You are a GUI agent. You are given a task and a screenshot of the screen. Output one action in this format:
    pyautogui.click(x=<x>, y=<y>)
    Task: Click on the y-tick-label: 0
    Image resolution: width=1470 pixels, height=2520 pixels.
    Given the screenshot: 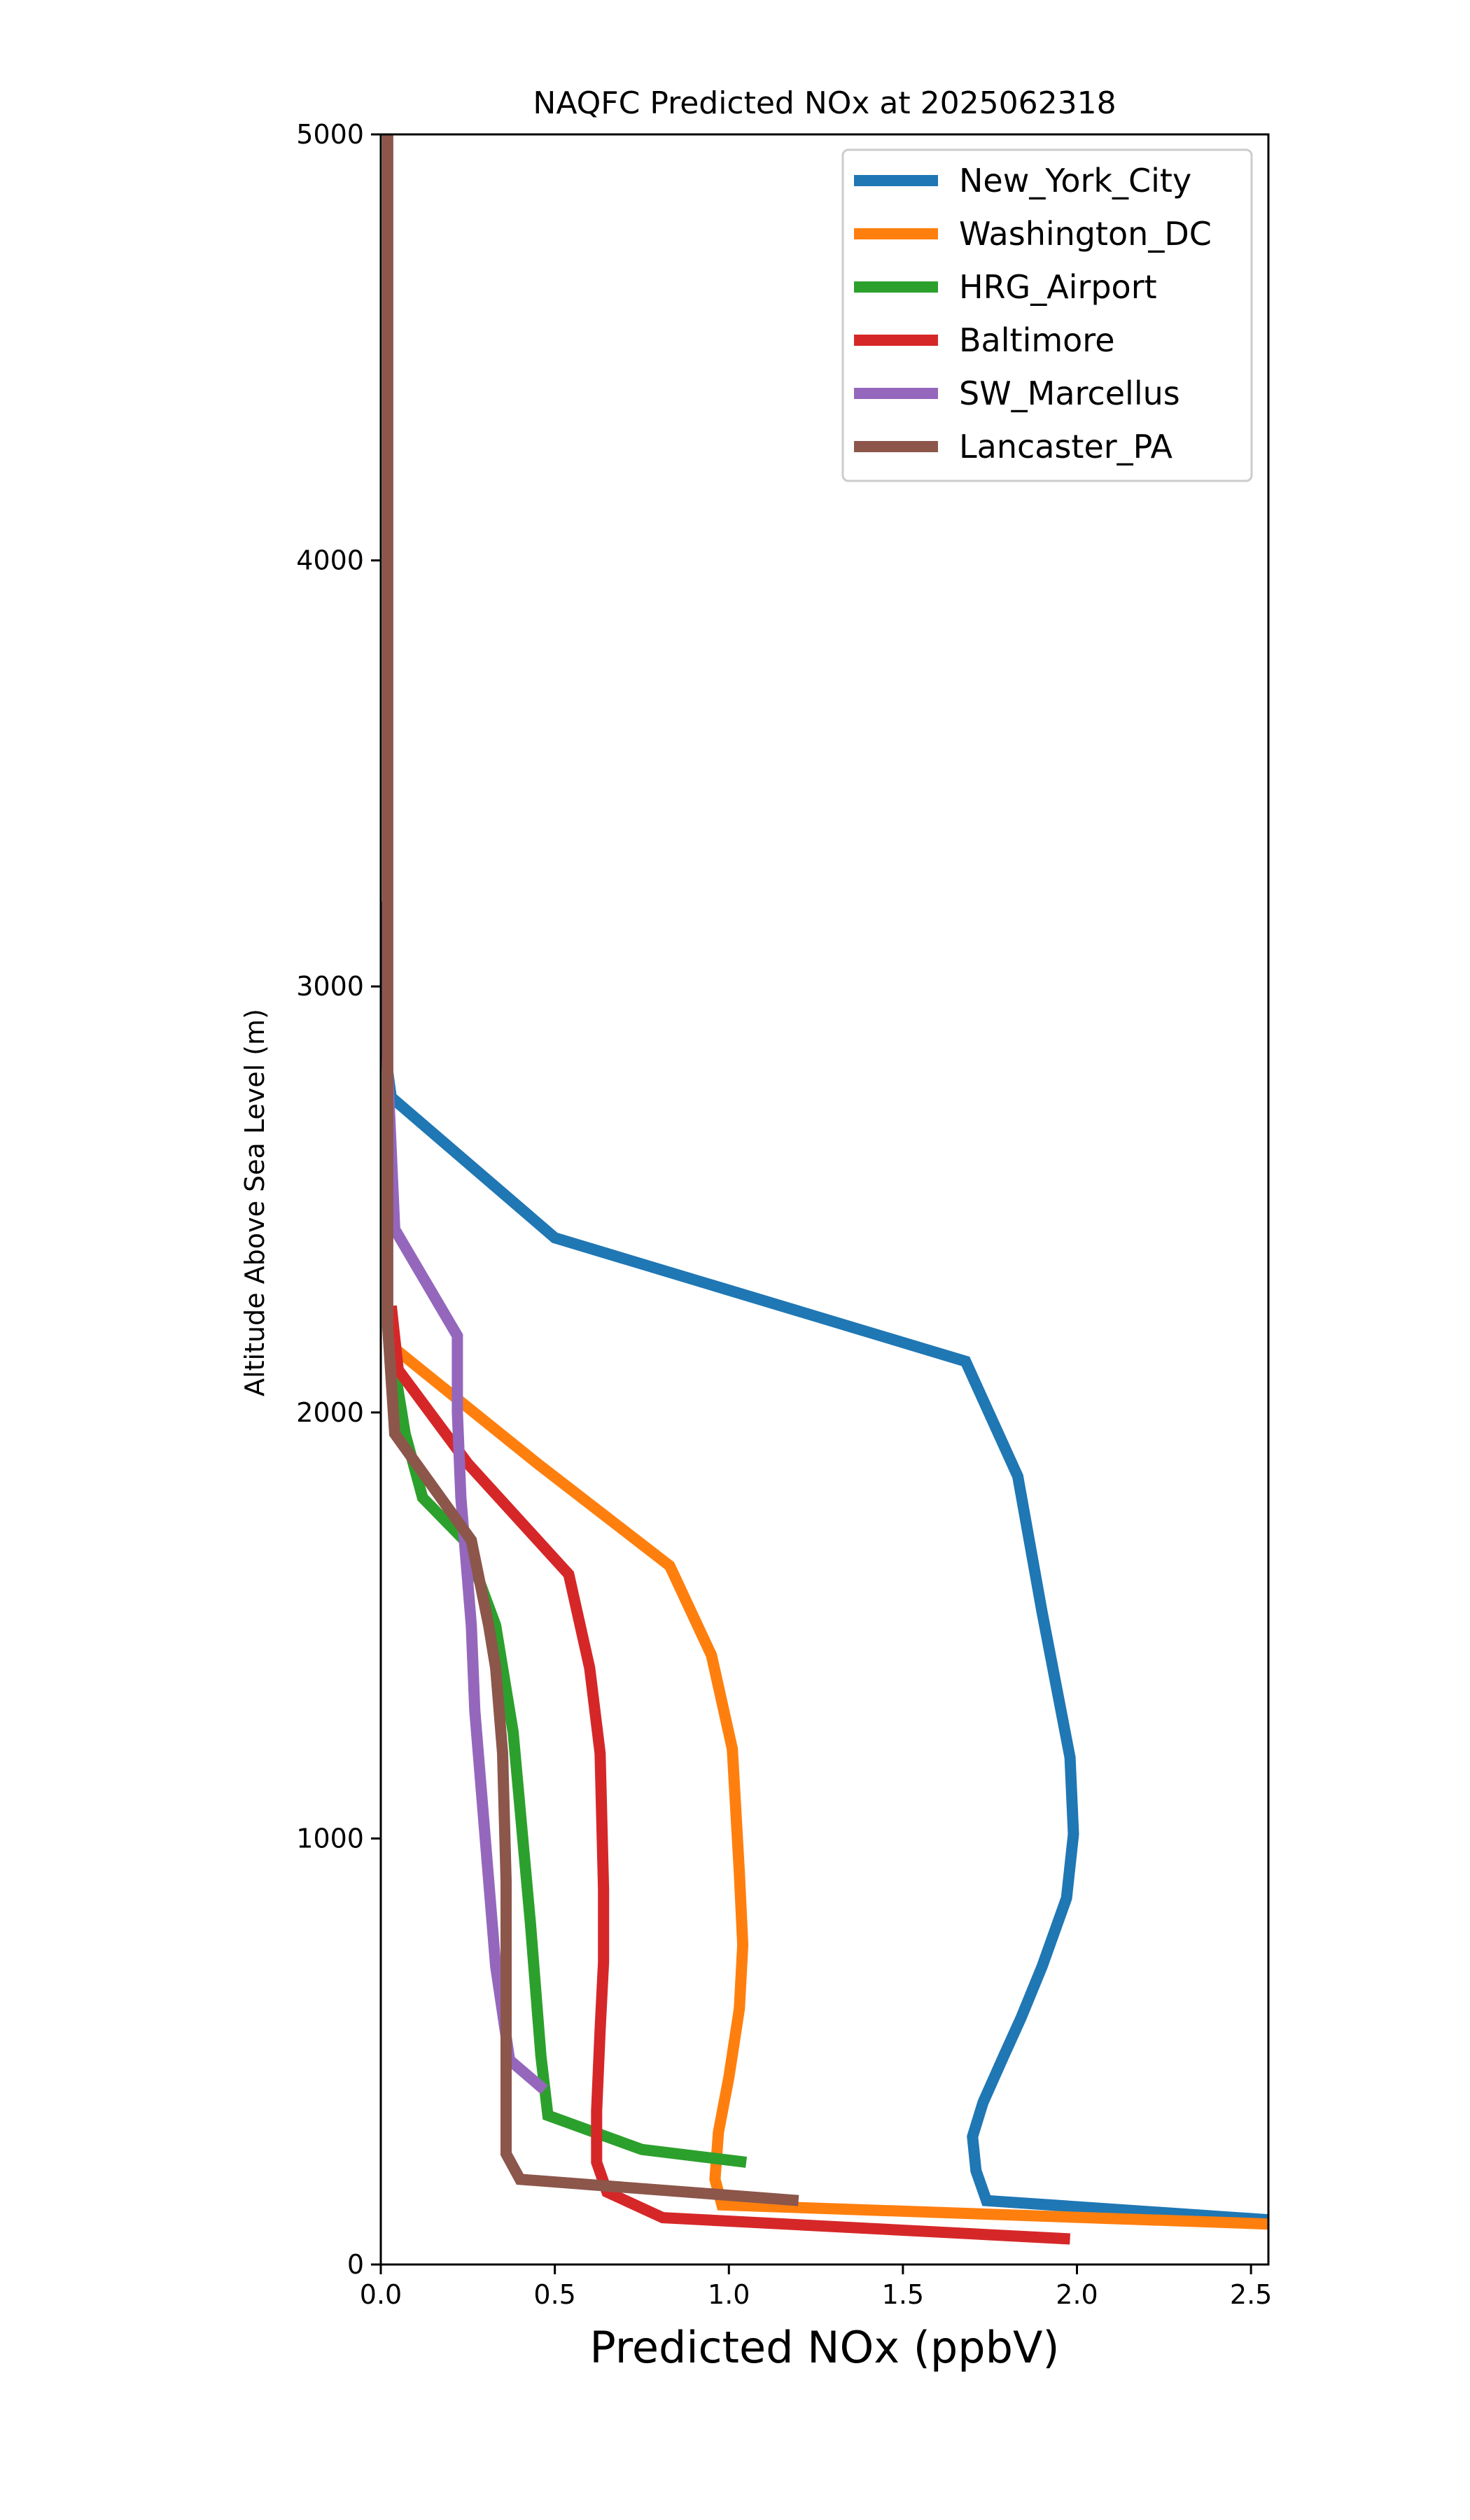 What is the action you would take?
    pyautogui.click(x=355, y=2264)
    